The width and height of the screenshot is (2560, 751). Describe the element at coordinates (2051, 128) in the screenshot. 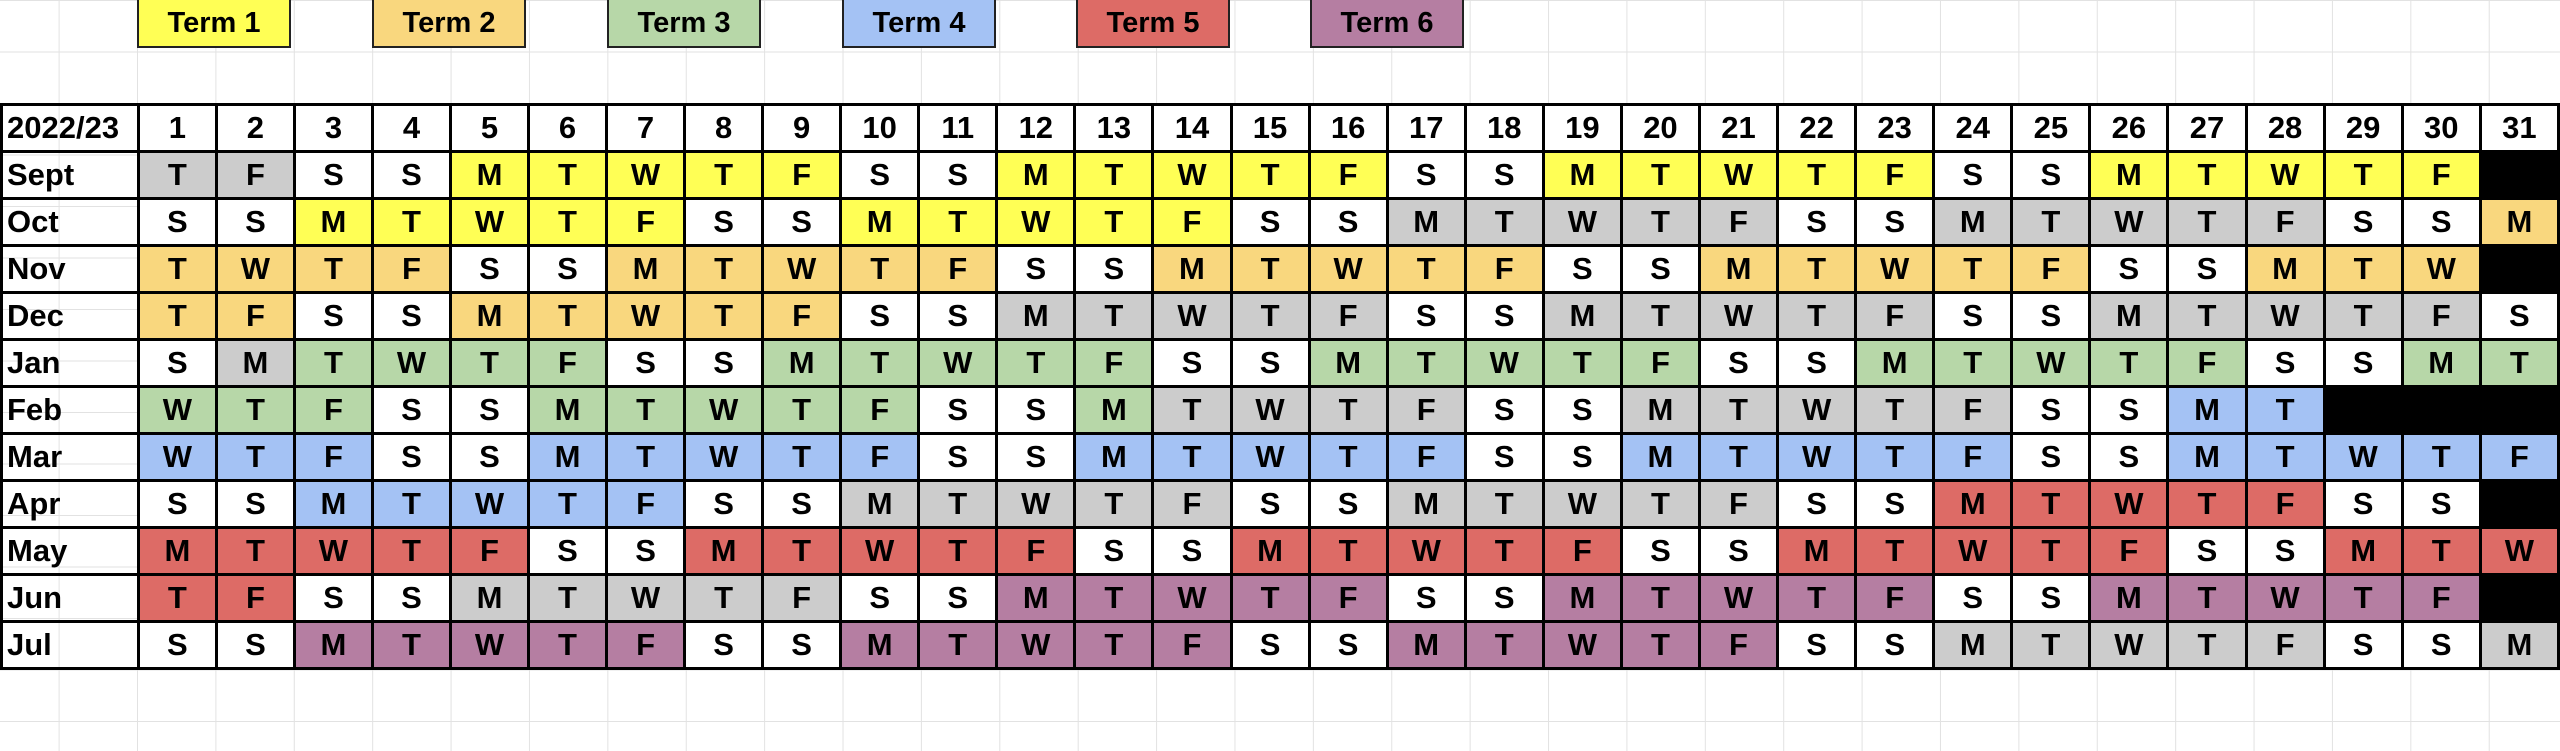

I see `day-number-header: 25` at that location.